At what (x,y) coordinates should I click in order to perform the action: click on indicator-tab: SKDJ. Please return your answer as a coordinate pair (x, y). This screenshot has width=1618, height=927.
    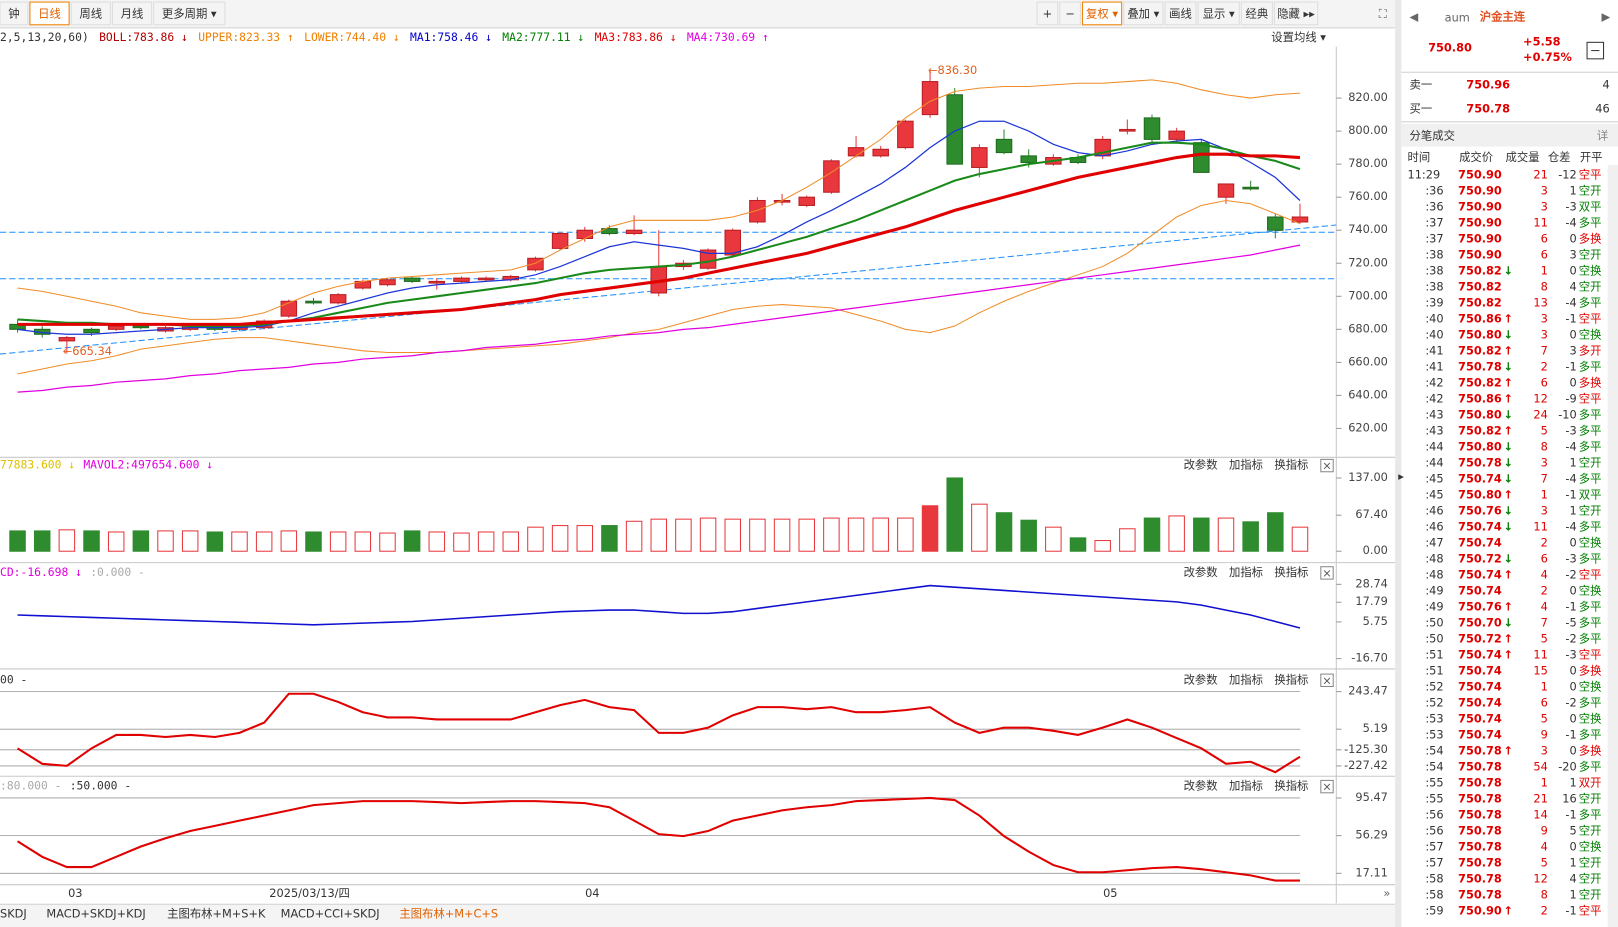
    Looking at the image, I should click on (13, 914).